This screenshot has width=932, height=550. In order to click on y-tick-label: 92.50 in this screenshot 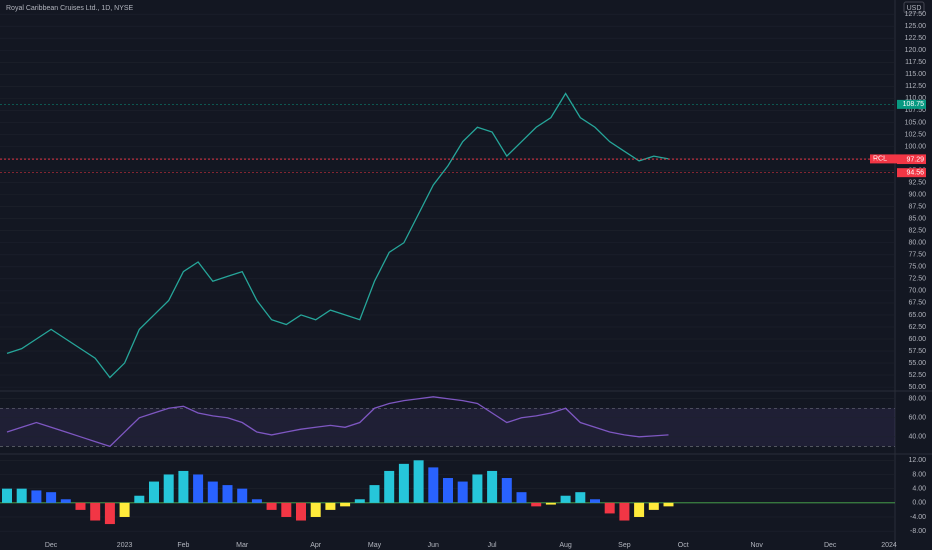, I will do `click(917, 182)`.